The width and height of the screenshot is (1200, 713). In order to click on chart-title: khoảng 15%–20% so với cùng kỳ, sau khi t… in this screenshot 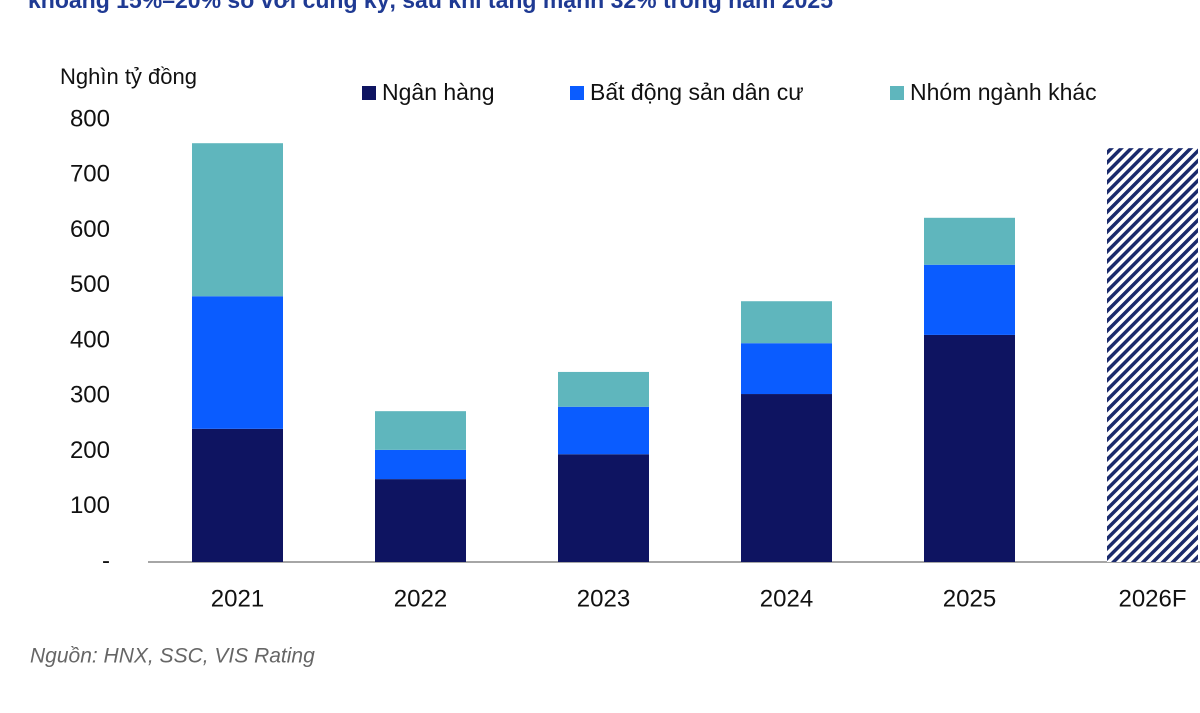, I will do `click(430, 6)`.